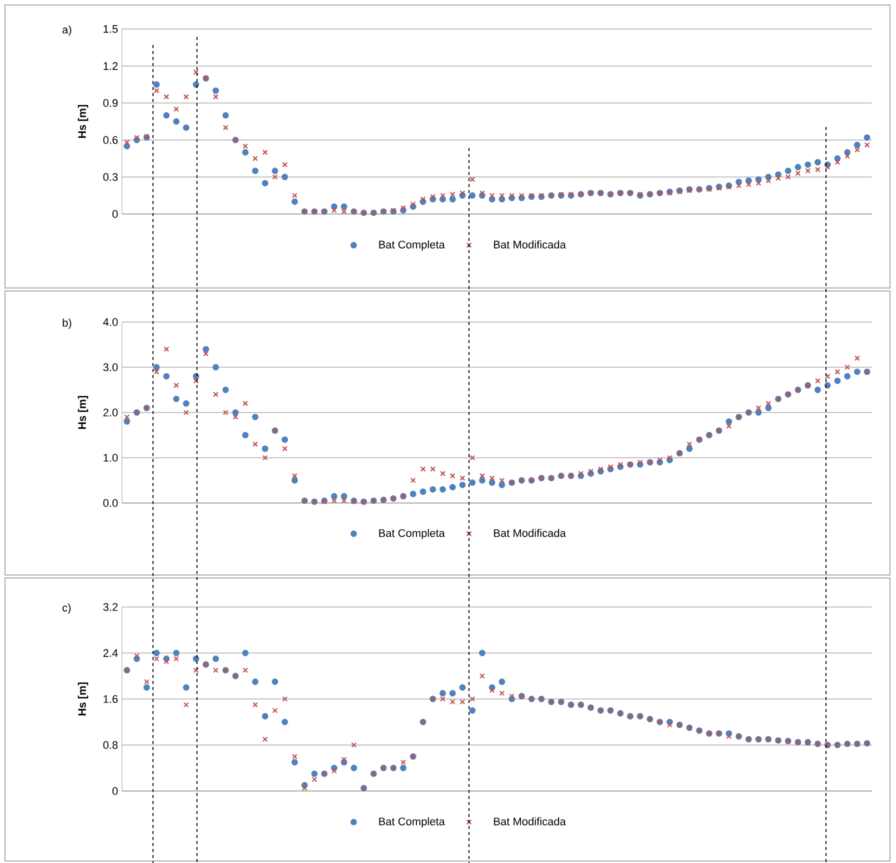  Describe the element at coordinates (67, 30) in the screenshot. I see `chart-title: a)` at that location.